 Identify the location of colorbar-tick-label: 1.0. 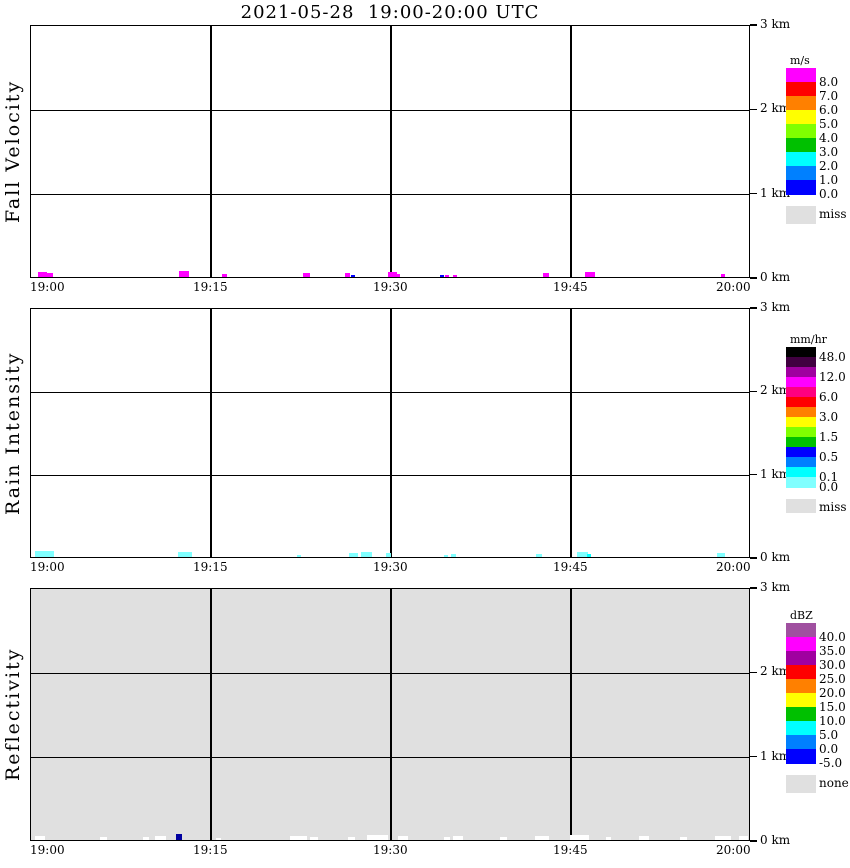
(829, 180).